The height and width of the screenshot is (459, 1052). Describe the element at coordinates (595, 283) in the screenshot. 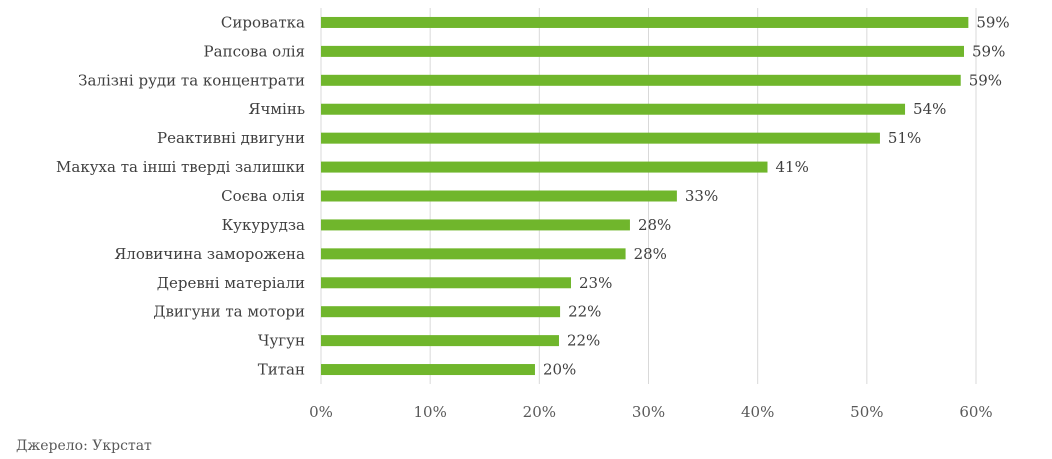

I see `value-label: 23%` at that location.